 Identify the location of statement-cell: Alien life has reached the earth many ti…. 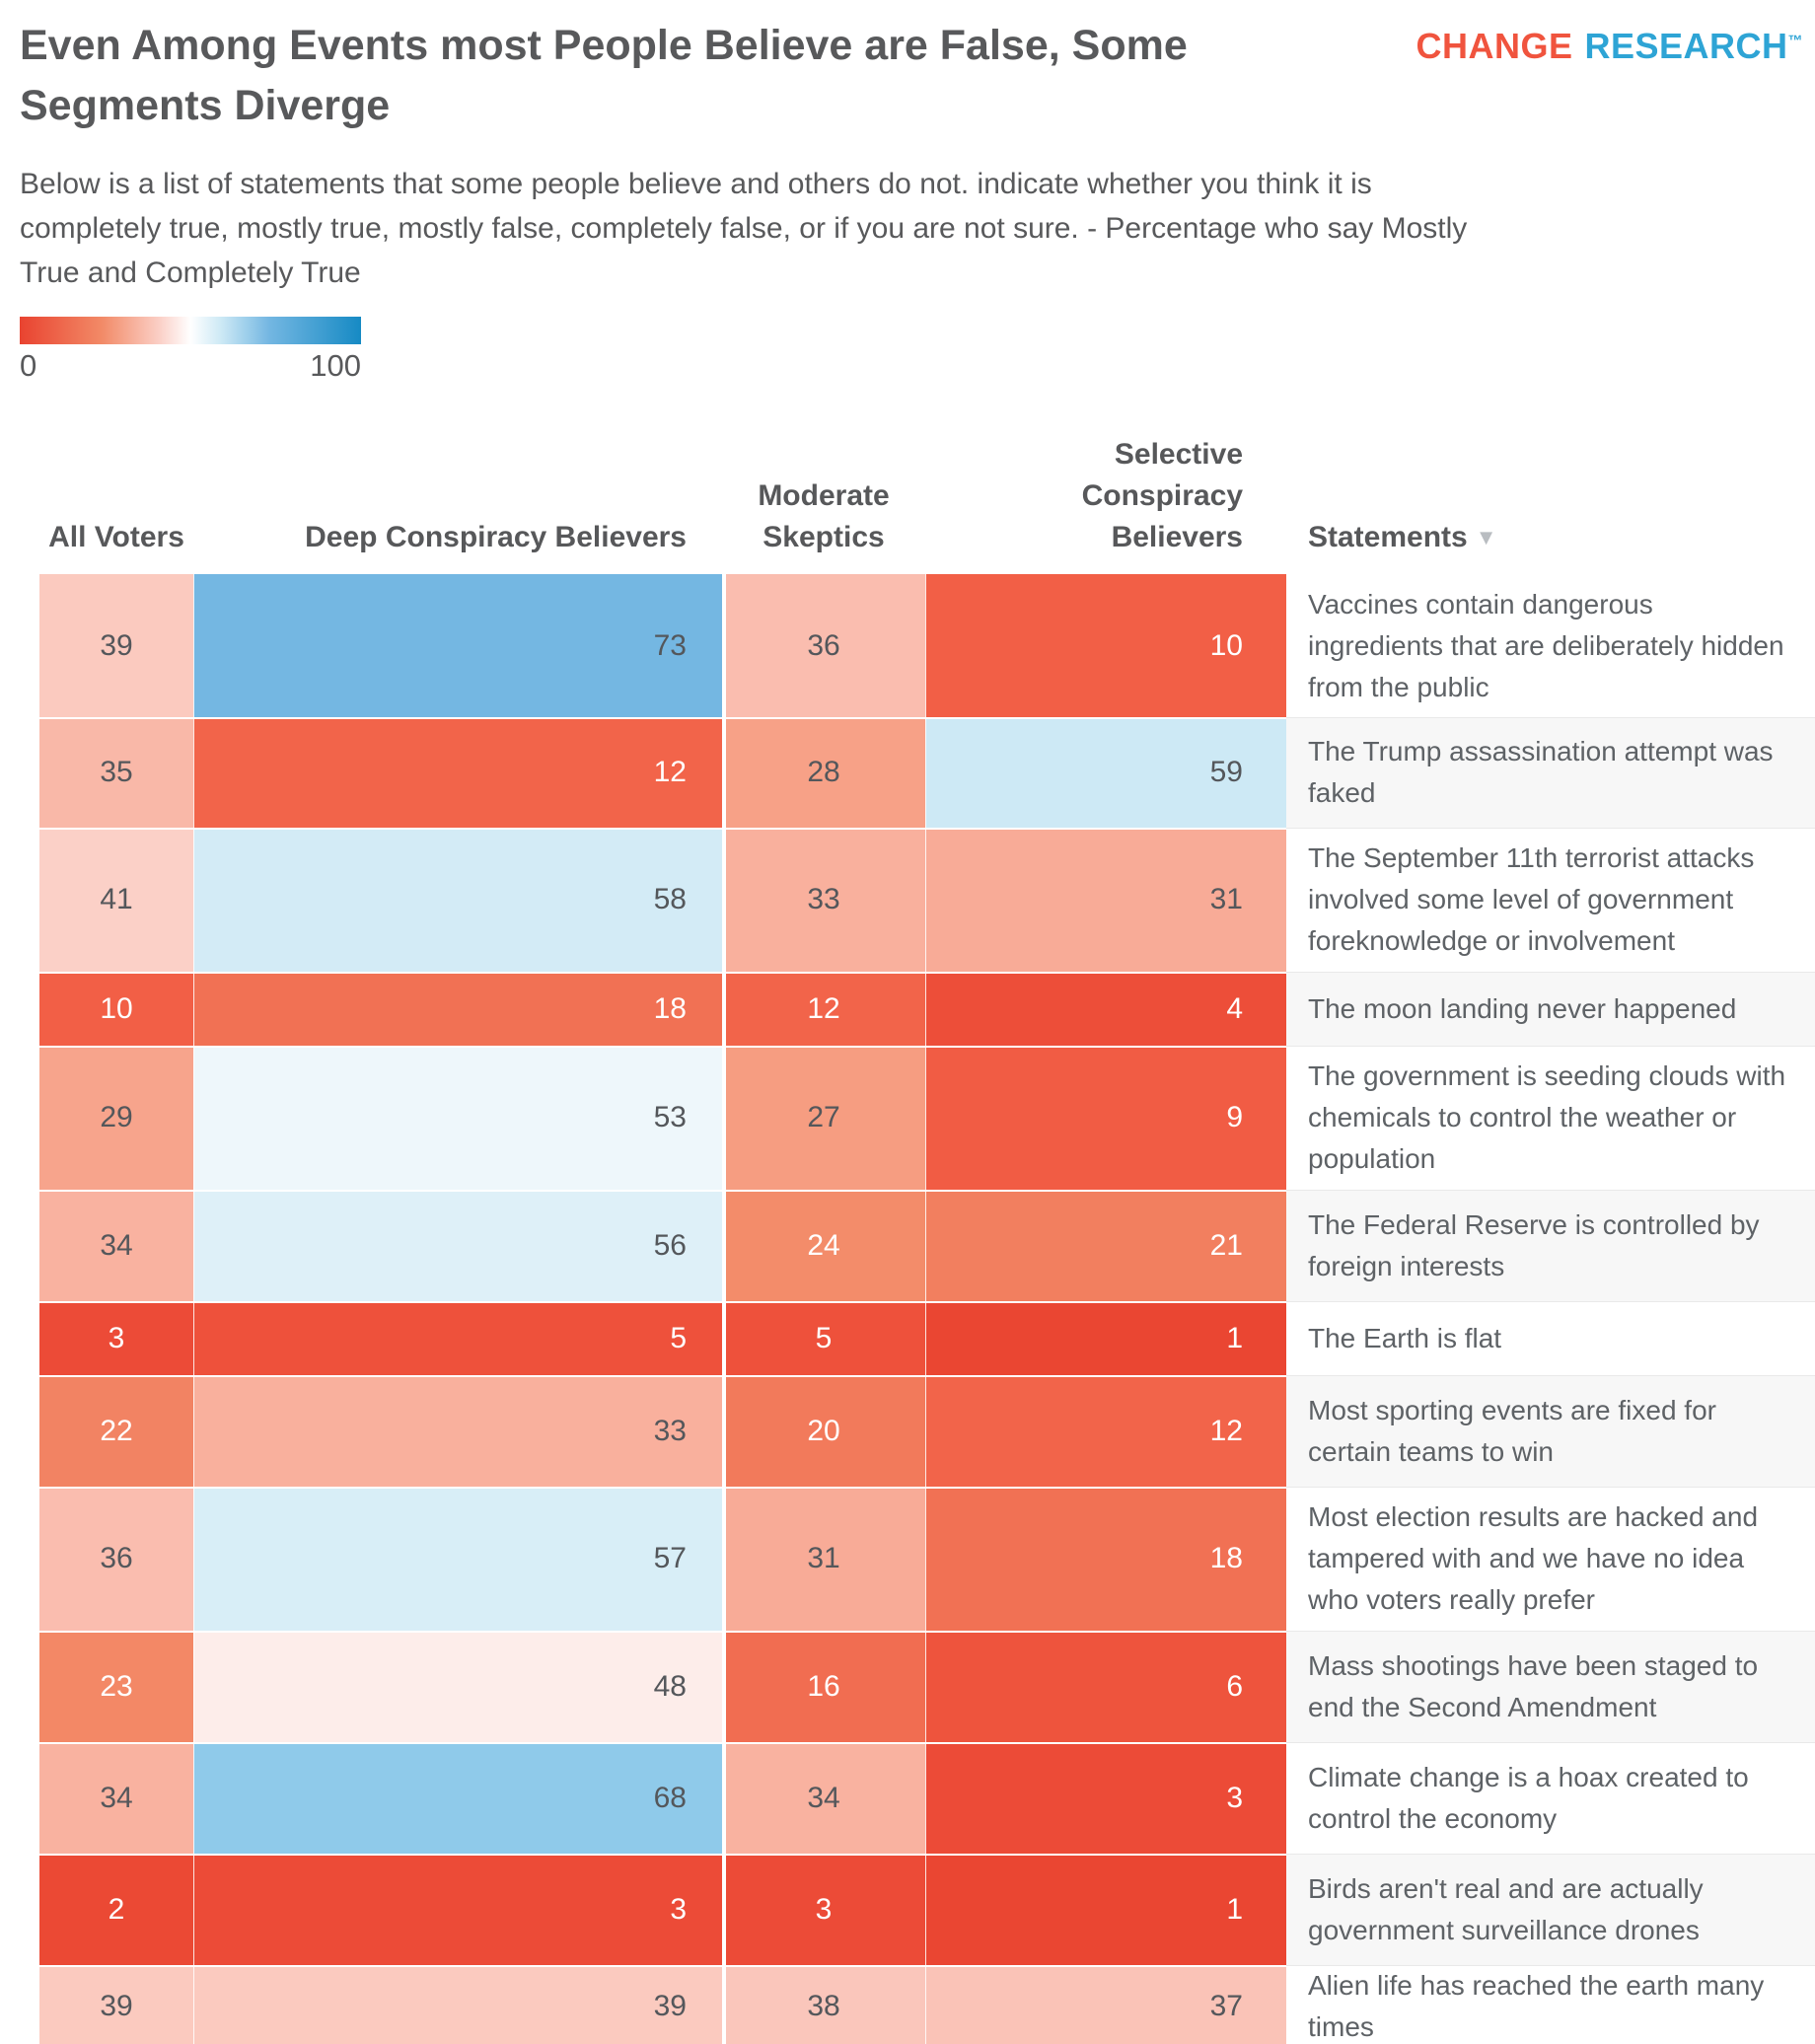
(1550, 2005).